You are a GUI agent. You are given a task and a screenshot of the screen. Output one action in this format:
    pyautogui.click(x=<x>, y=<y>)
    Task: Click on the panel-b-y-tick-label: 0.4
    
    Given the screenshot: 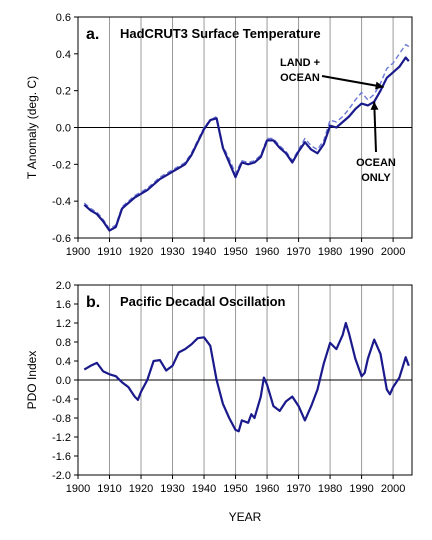 What is the action you would take?
    pyautogui.click(x=63, y=362)
    